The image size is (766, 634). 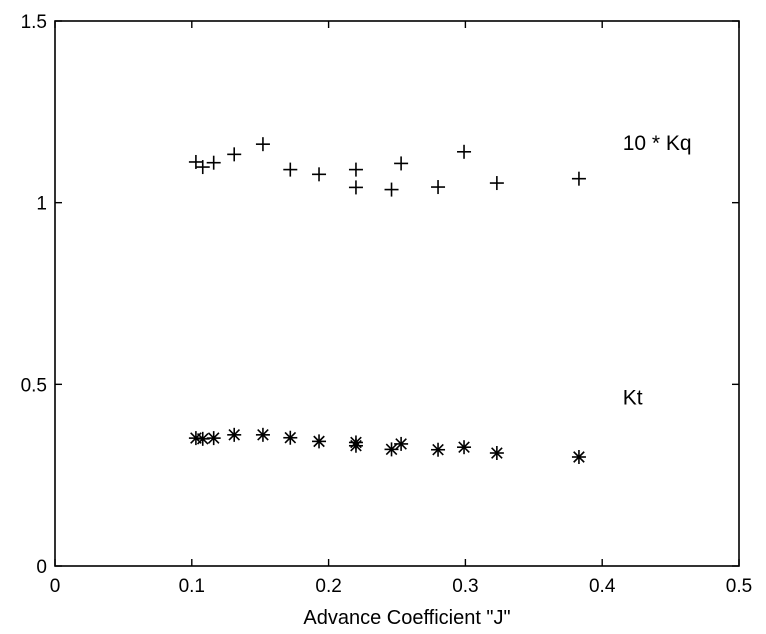 What do you see at coordinates (657, 270) in the screenshot?
I see `series-labels: 10 * Kq Kt` at bounding box center [657, 270].